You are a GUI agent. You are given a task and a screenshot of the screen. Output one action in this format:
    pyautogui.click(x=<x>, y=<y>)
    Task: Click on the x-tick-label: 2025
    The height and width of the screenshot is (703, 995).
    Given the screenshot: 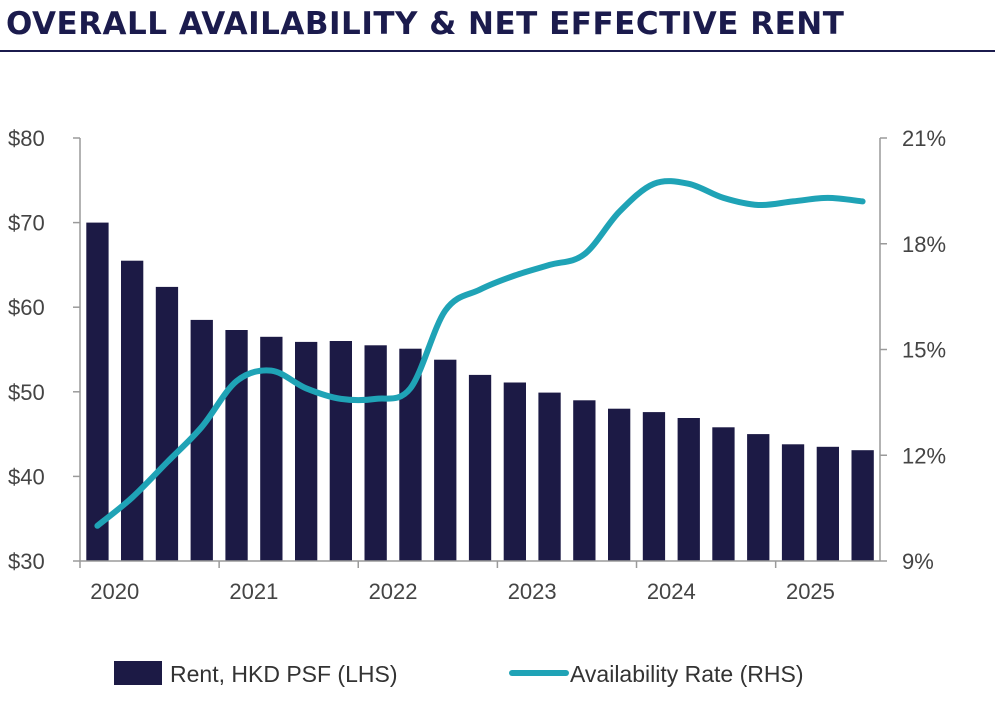 What is the action you would take?
    pyautogui.click(x=810, y=591)
    